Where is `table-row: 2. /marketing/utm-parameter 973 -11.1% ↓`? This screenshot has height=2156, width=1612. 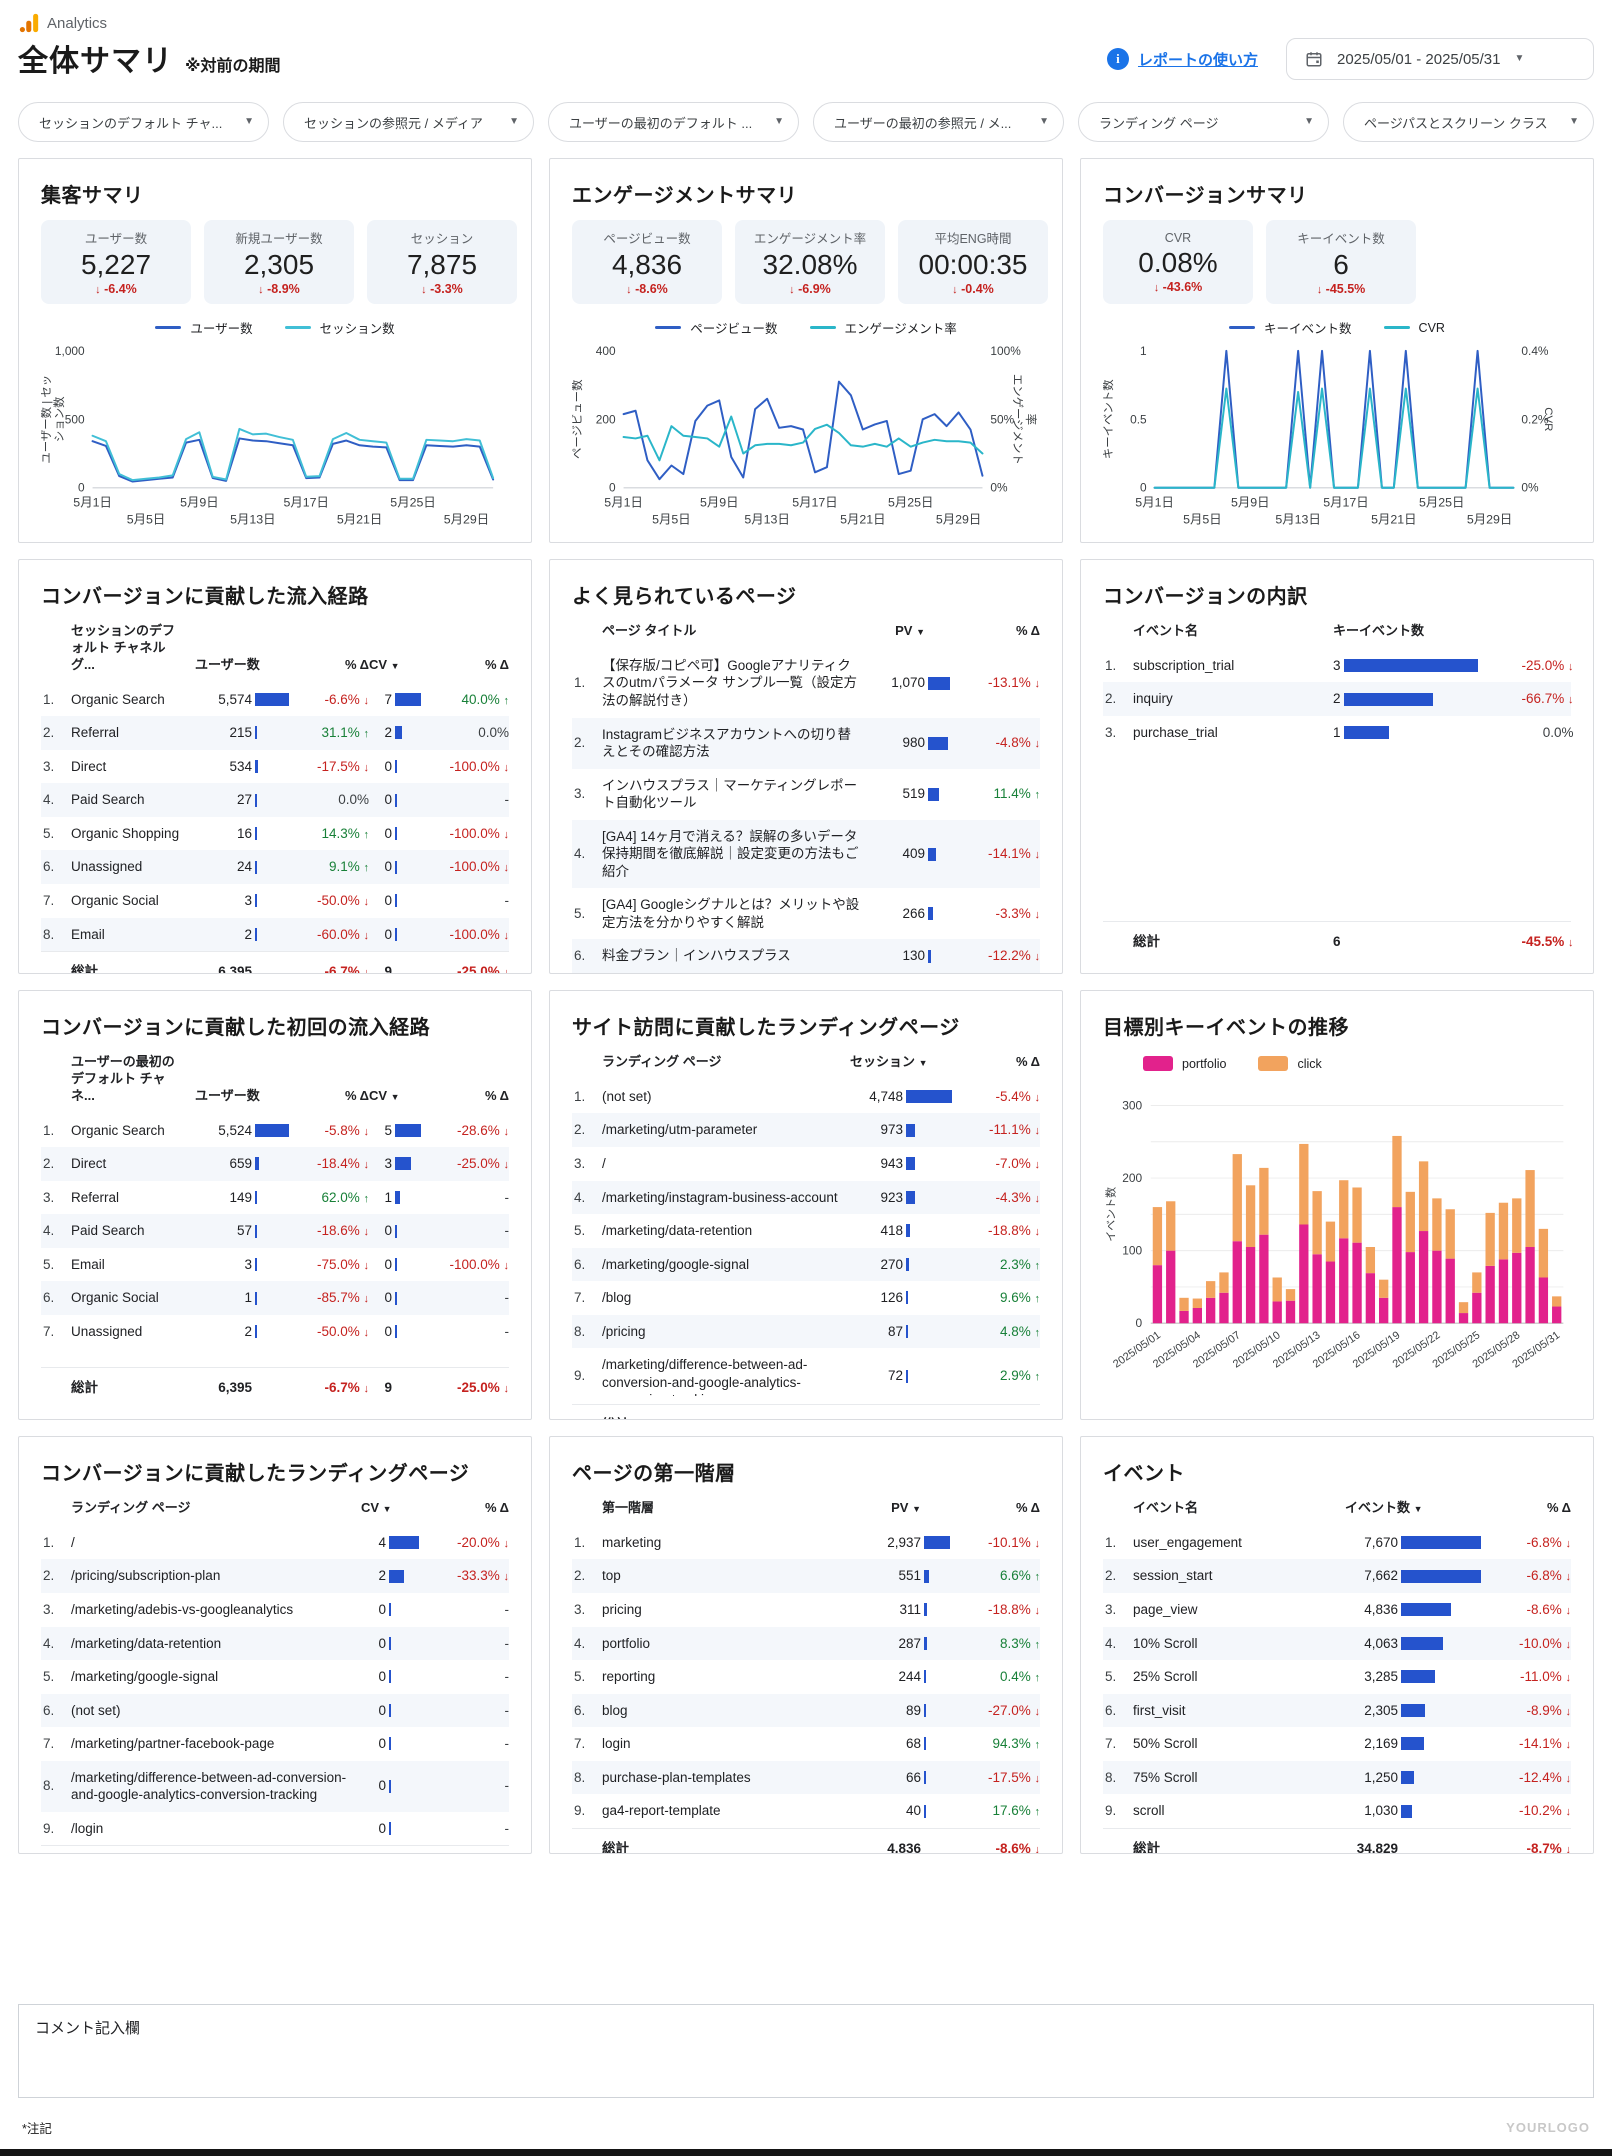
table-row: 2. /marketing/utm-parameter 973 -11.1% ↓ is located at coordinates (806, 1130).